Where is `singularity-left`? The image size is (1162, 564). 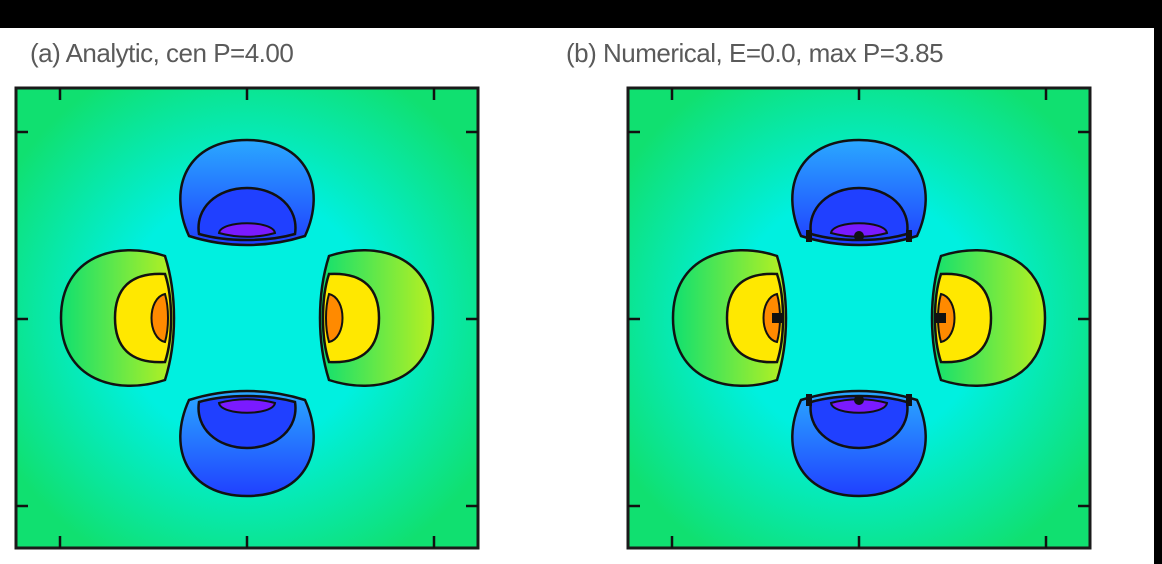
singularity-left is located at coordinates (777, 318).